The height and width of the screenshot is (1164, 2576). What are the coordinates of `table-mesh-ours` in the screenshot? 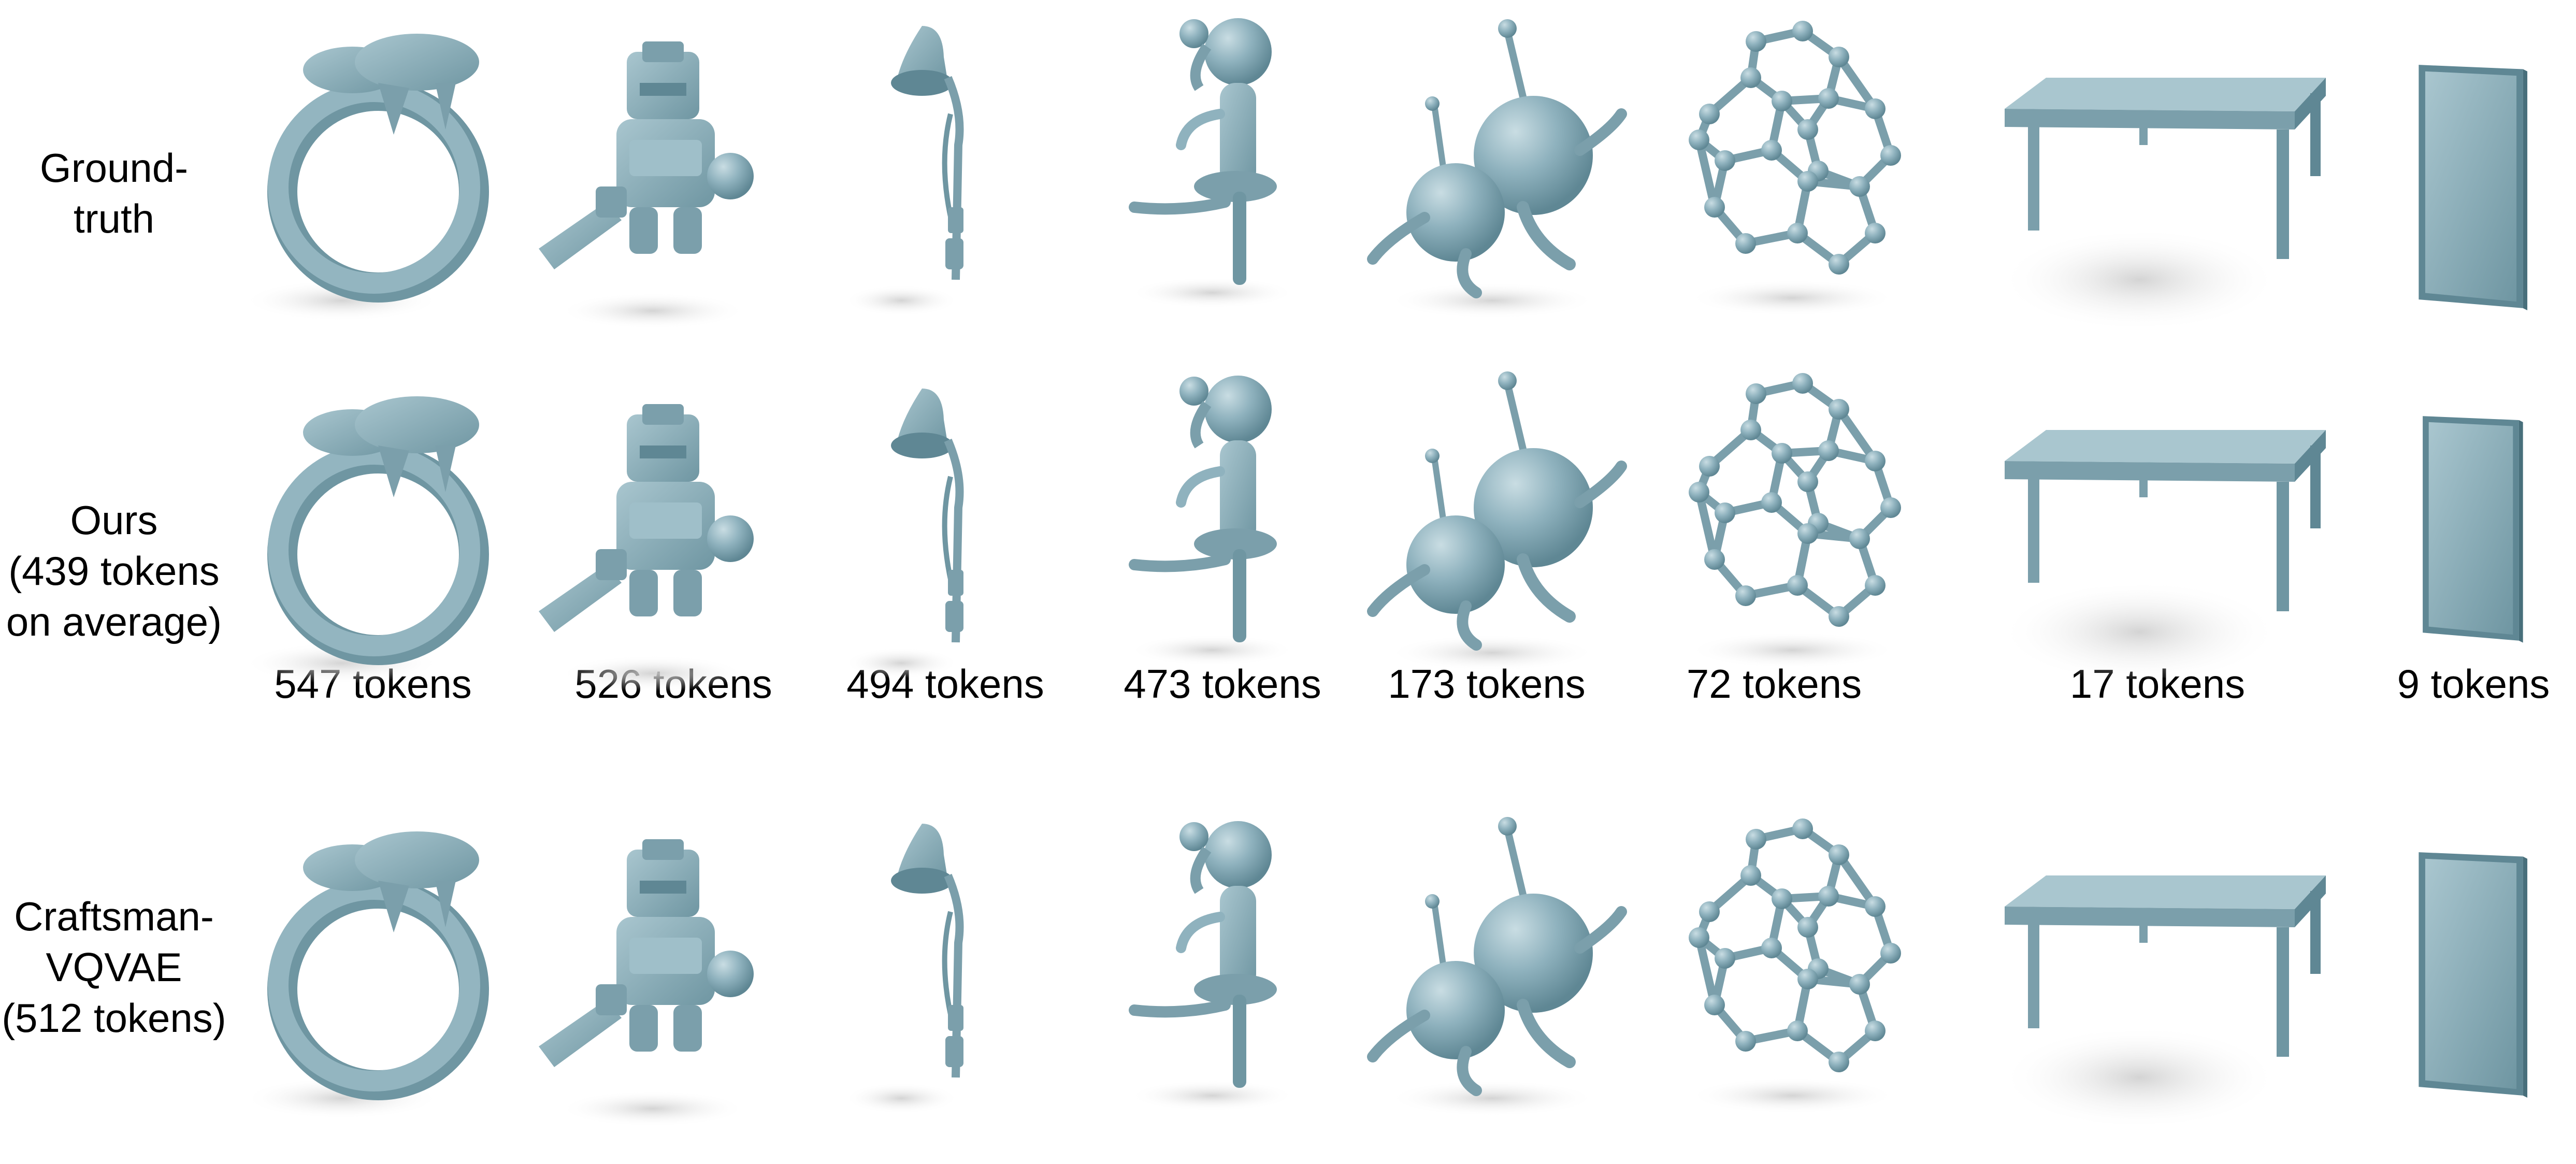 It's located at (2165, 544).